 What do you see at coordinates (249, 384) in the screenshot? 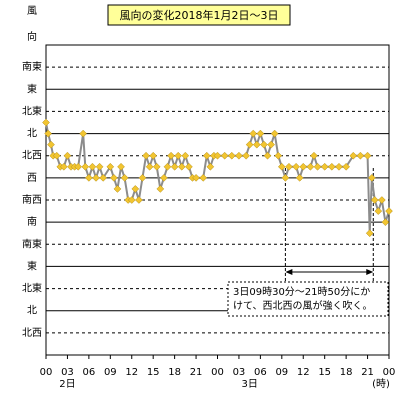
I see `day-label: 3日` at bounding box center [249, 384].